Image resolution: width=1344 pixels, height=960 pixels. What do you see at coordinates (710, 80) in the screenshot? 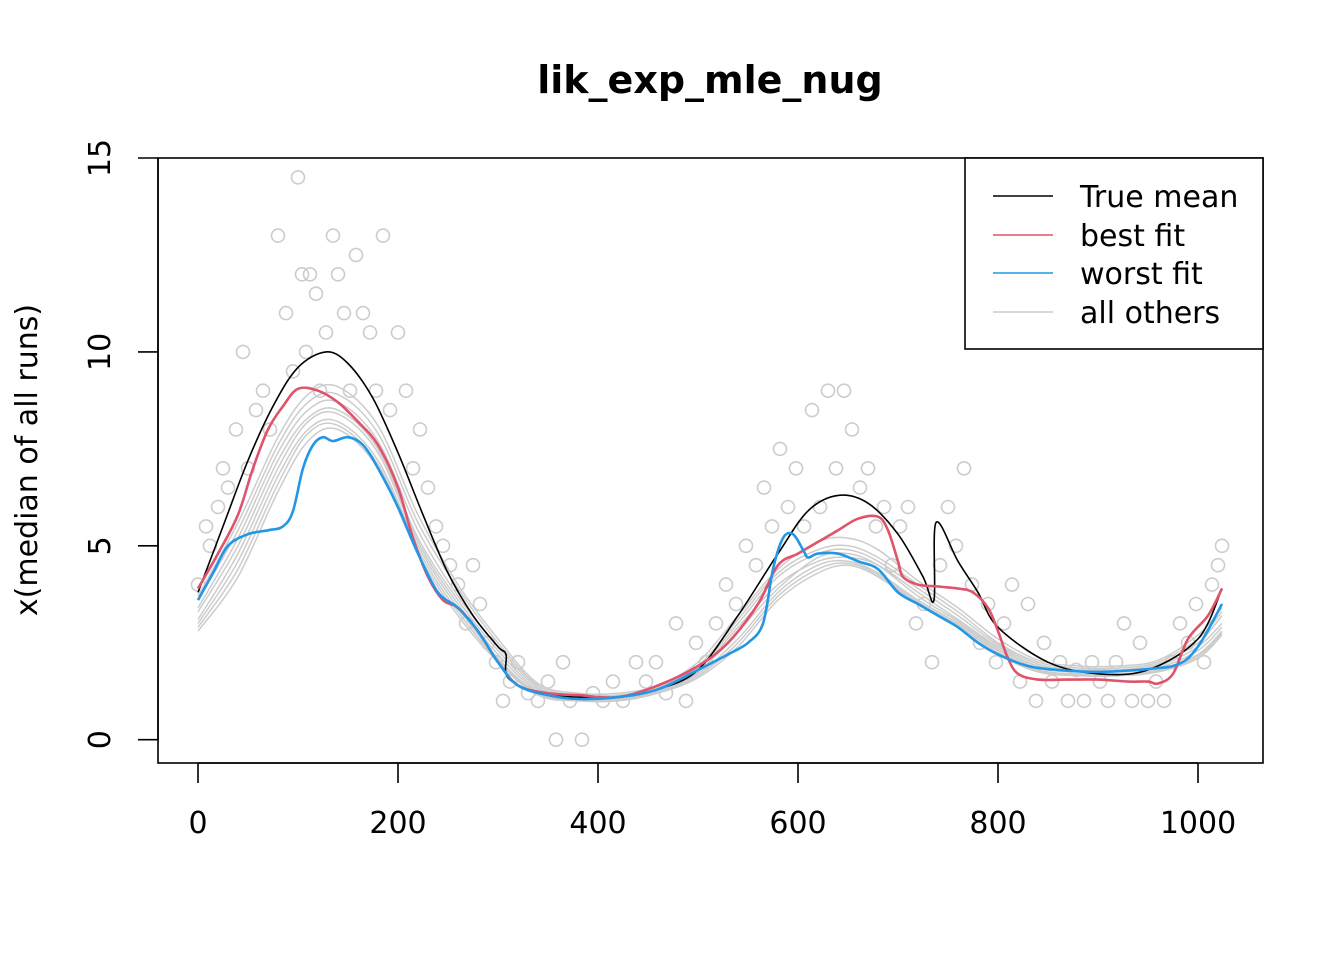
I see `chart-title: lik_exp_mle_nug` at bounding box center [710, 80].